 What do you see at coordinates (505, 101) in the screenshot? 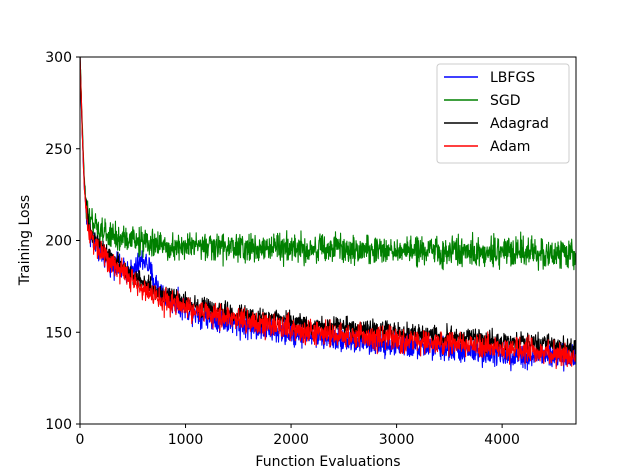
I see `legend-label-sgd: SGD` at bounding box center [505, 101].